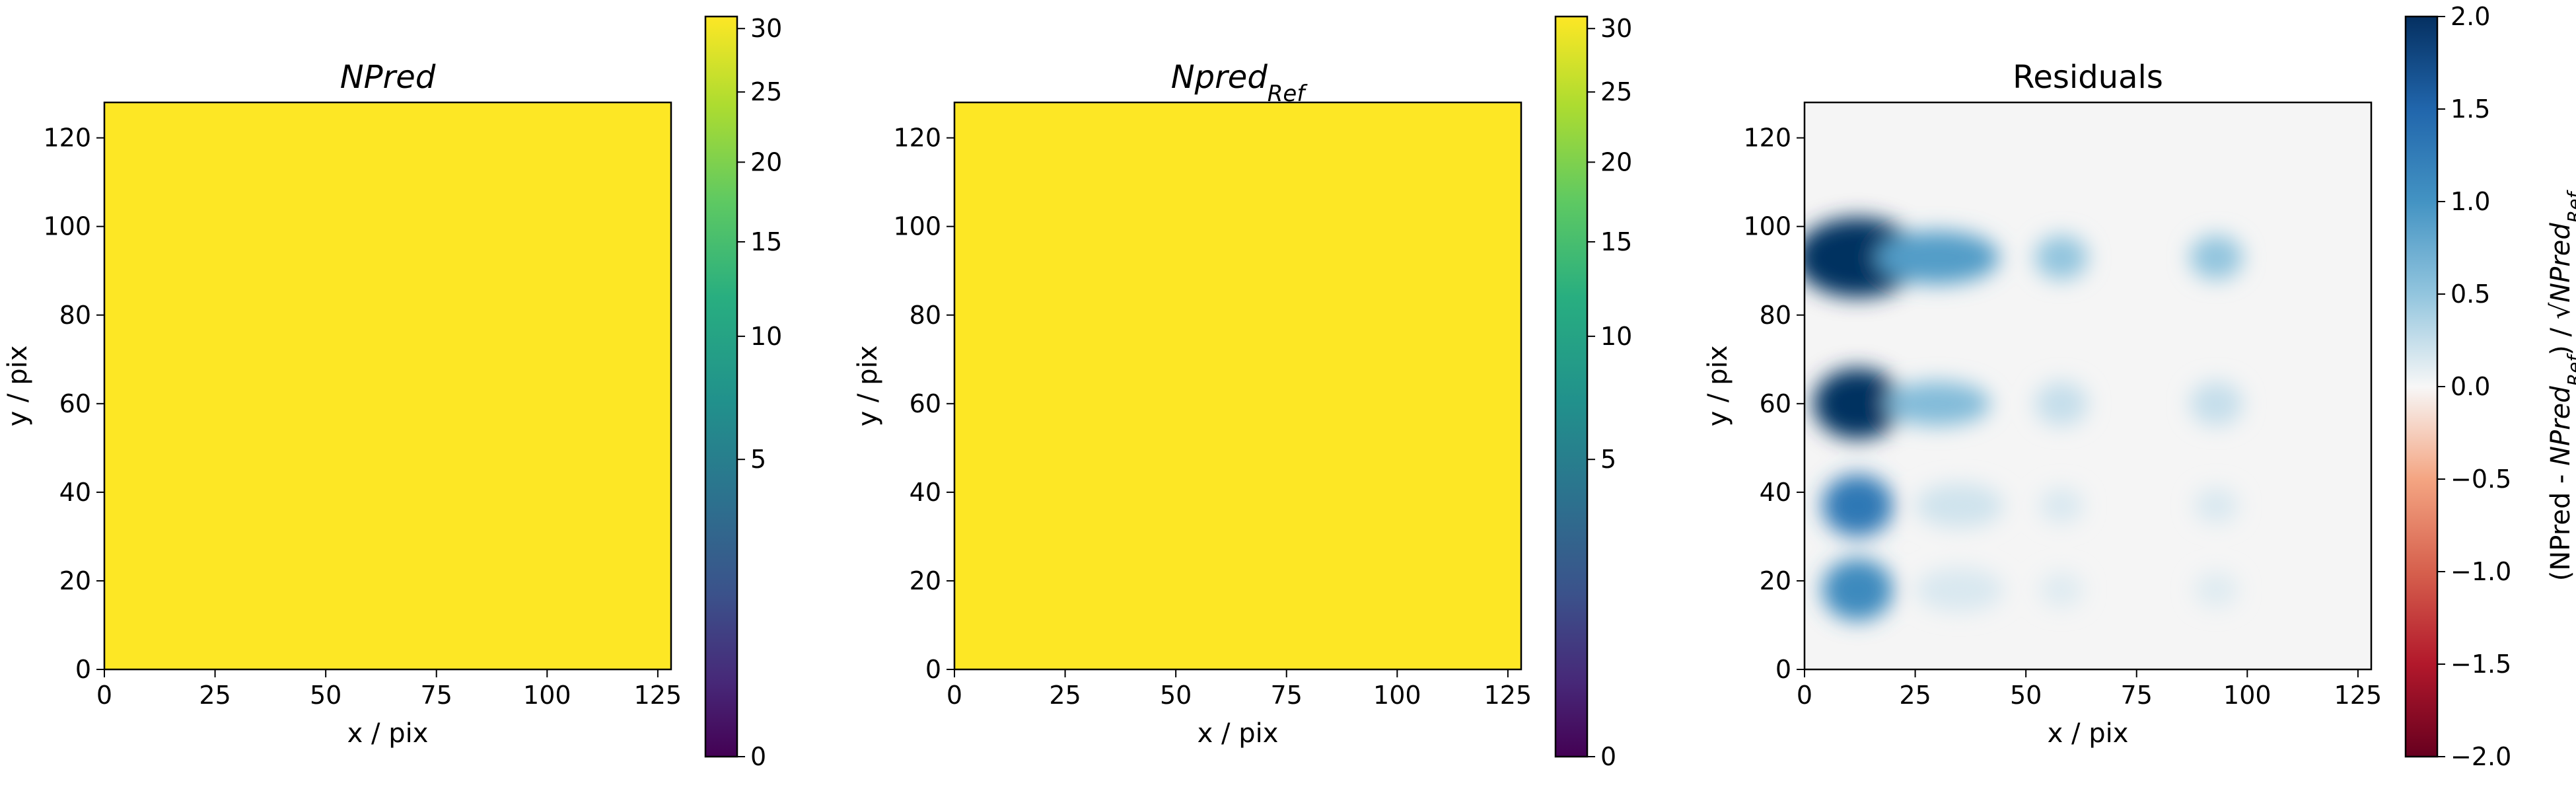  Describe the element at coordinates (2561, 329) in the screenshot. I see `colorbar-label-part: ) / √` at that location.